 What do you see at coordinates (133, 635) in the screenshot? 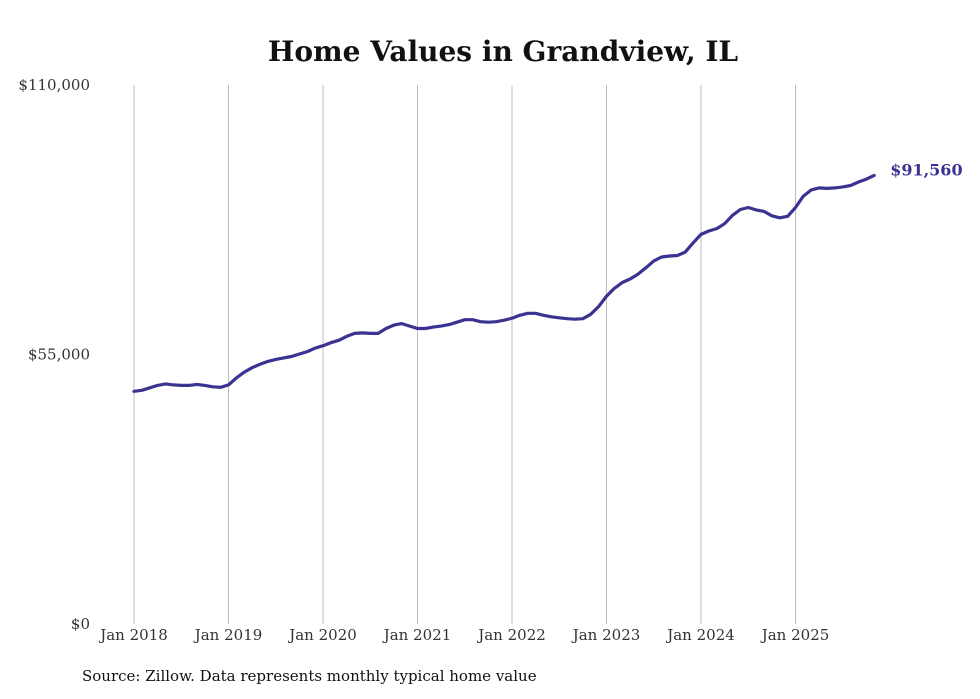
I see `x-tick-label: Jan 2018` at bounding box center [133, 635].